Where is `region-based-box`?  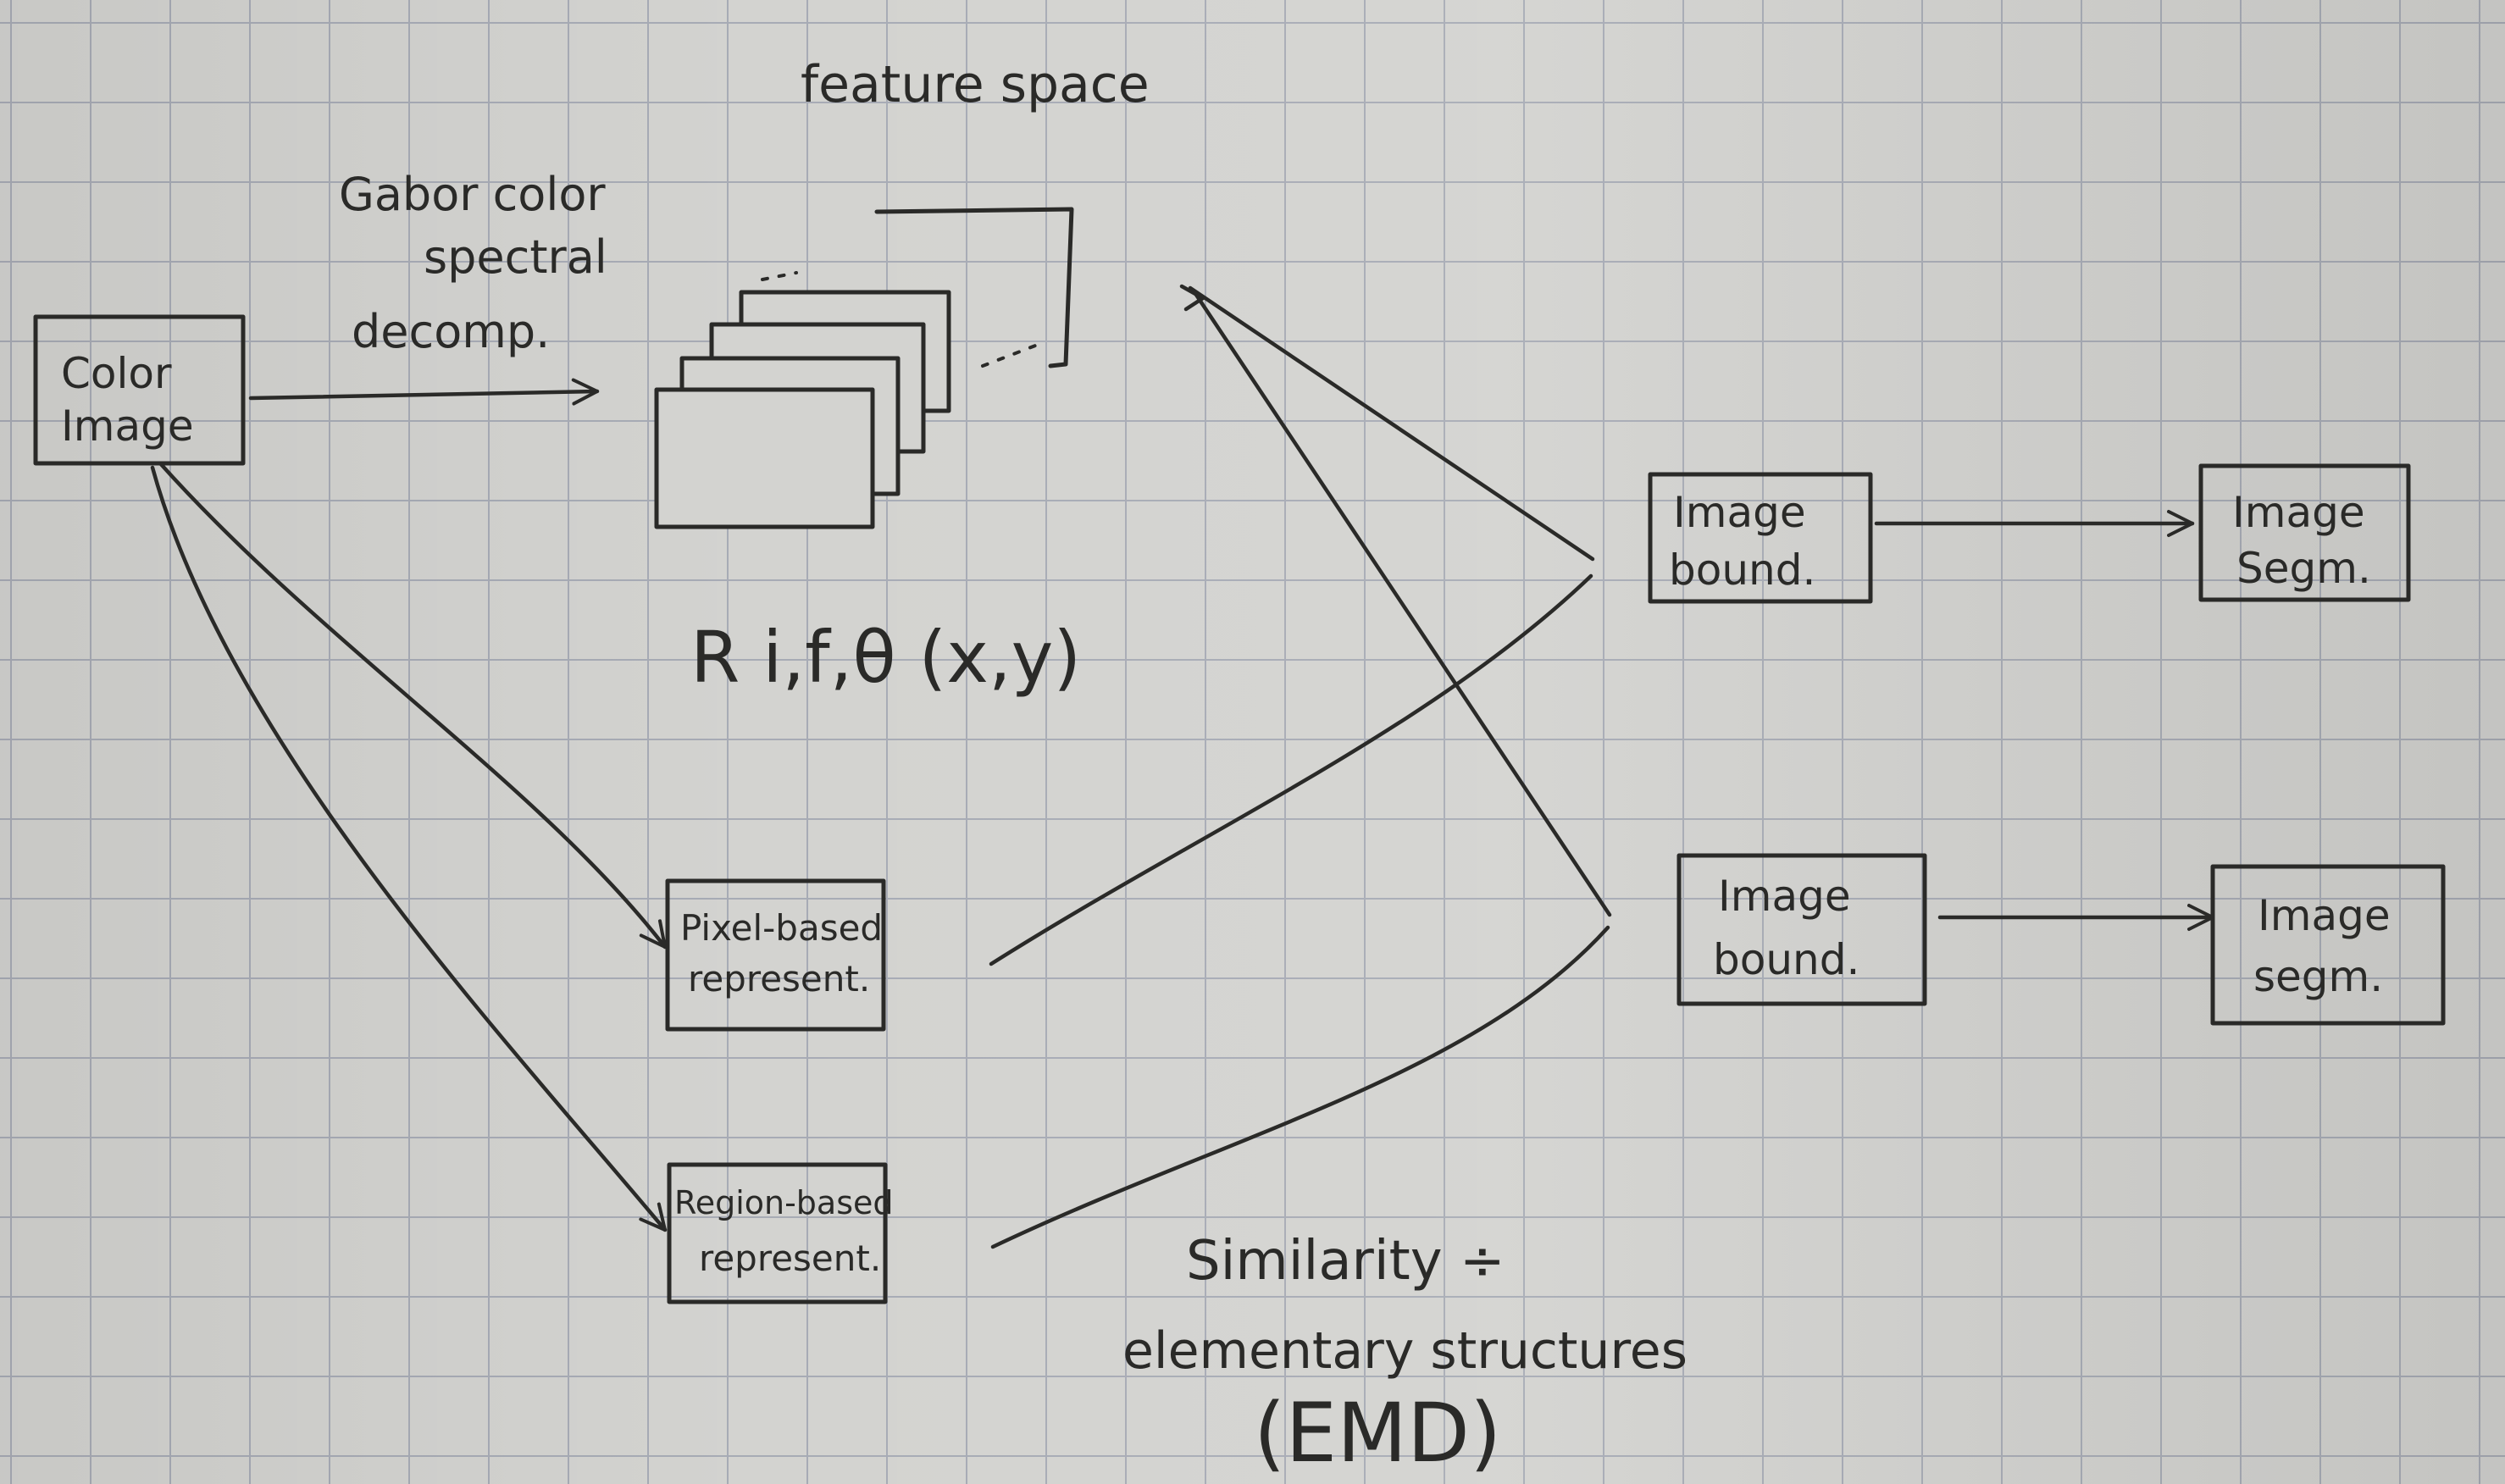 region-based-box is located at coordinates (778, 1233).